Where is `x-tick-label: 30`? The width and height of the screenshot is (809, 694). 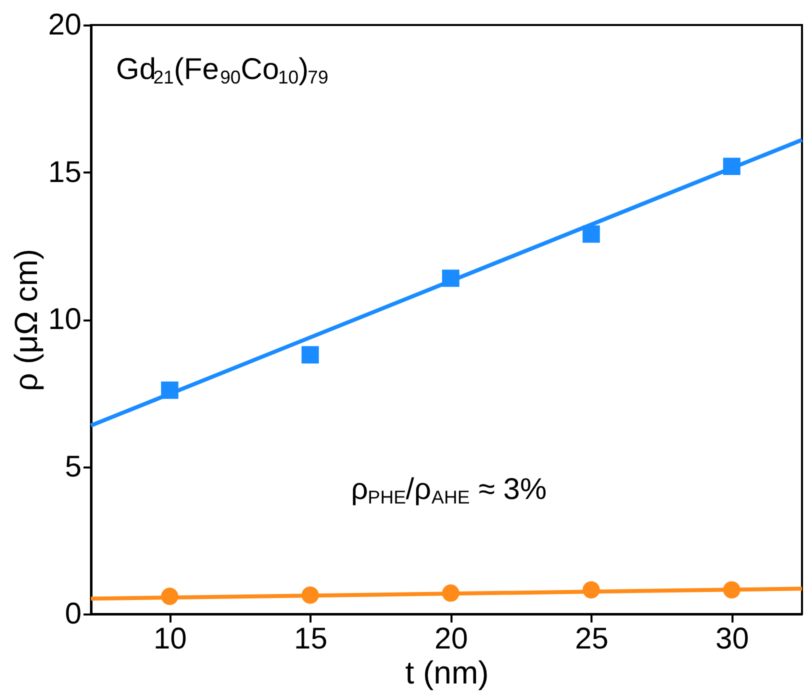
x-tick-label: 30 is located at coordinates (732, 639).